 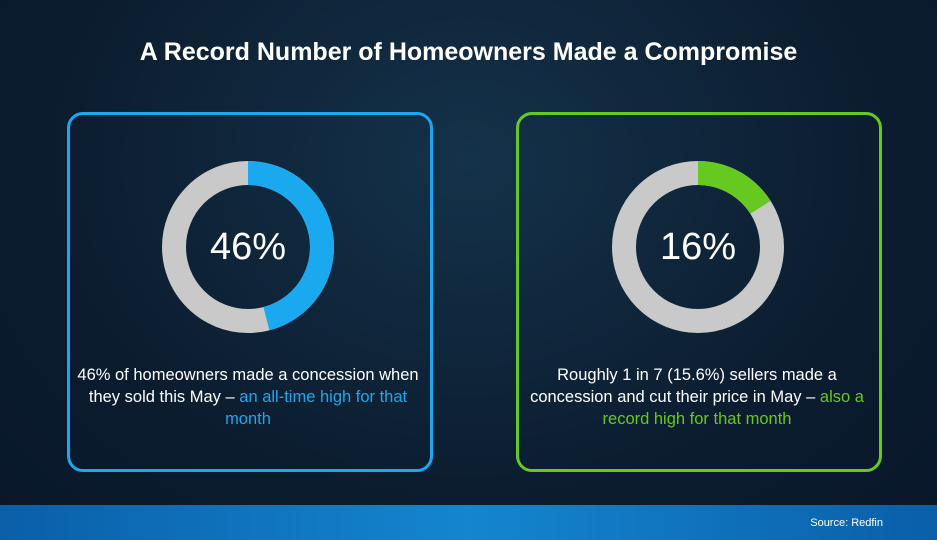 What do you see at coordinates (468, 522) in the screenshot?
I see `footer-band` at bounding box center [468, 522].